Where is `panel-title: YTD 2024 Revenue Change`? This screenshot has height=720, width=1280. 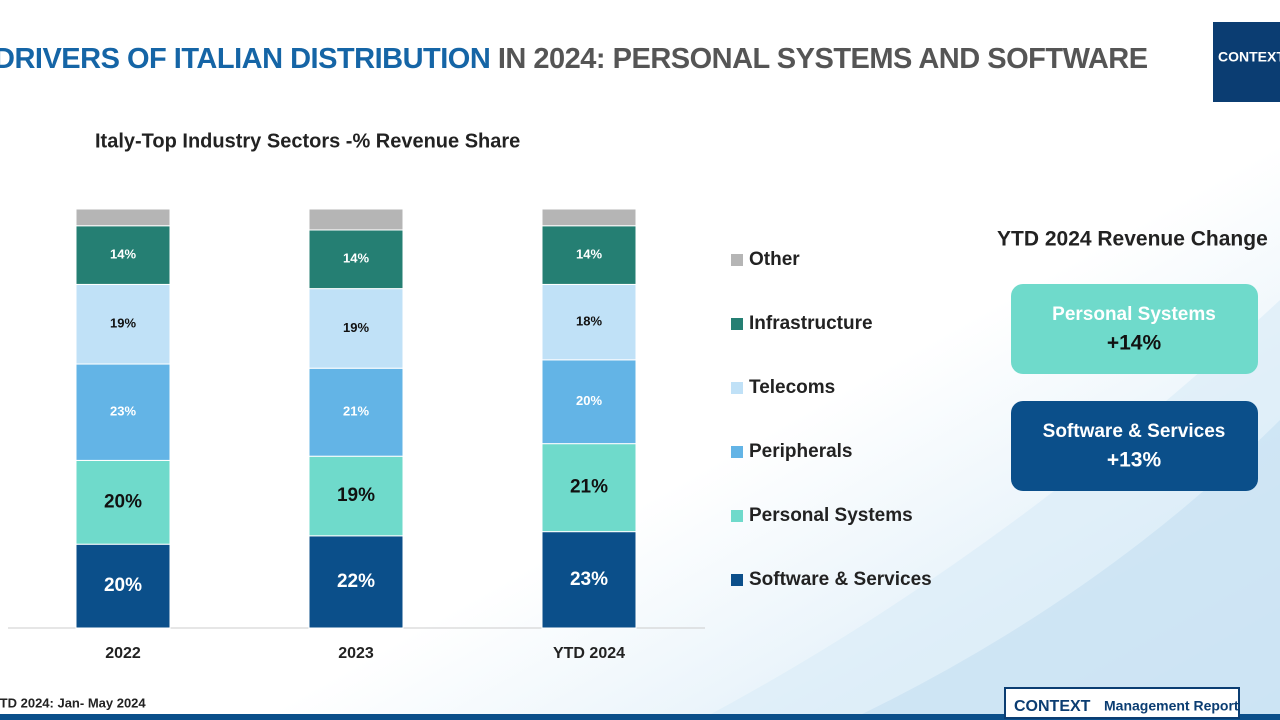
panel-title: YTD 2024 Revenue Change is located at coordinates (1132, 239).